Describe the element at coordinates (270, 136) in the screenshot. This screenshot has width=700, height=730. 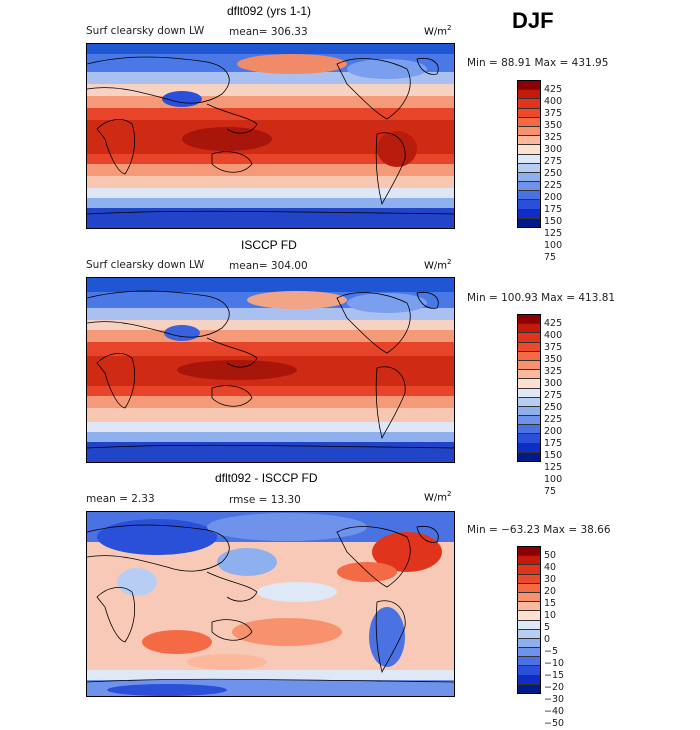
I see `panel1-map` at that location.